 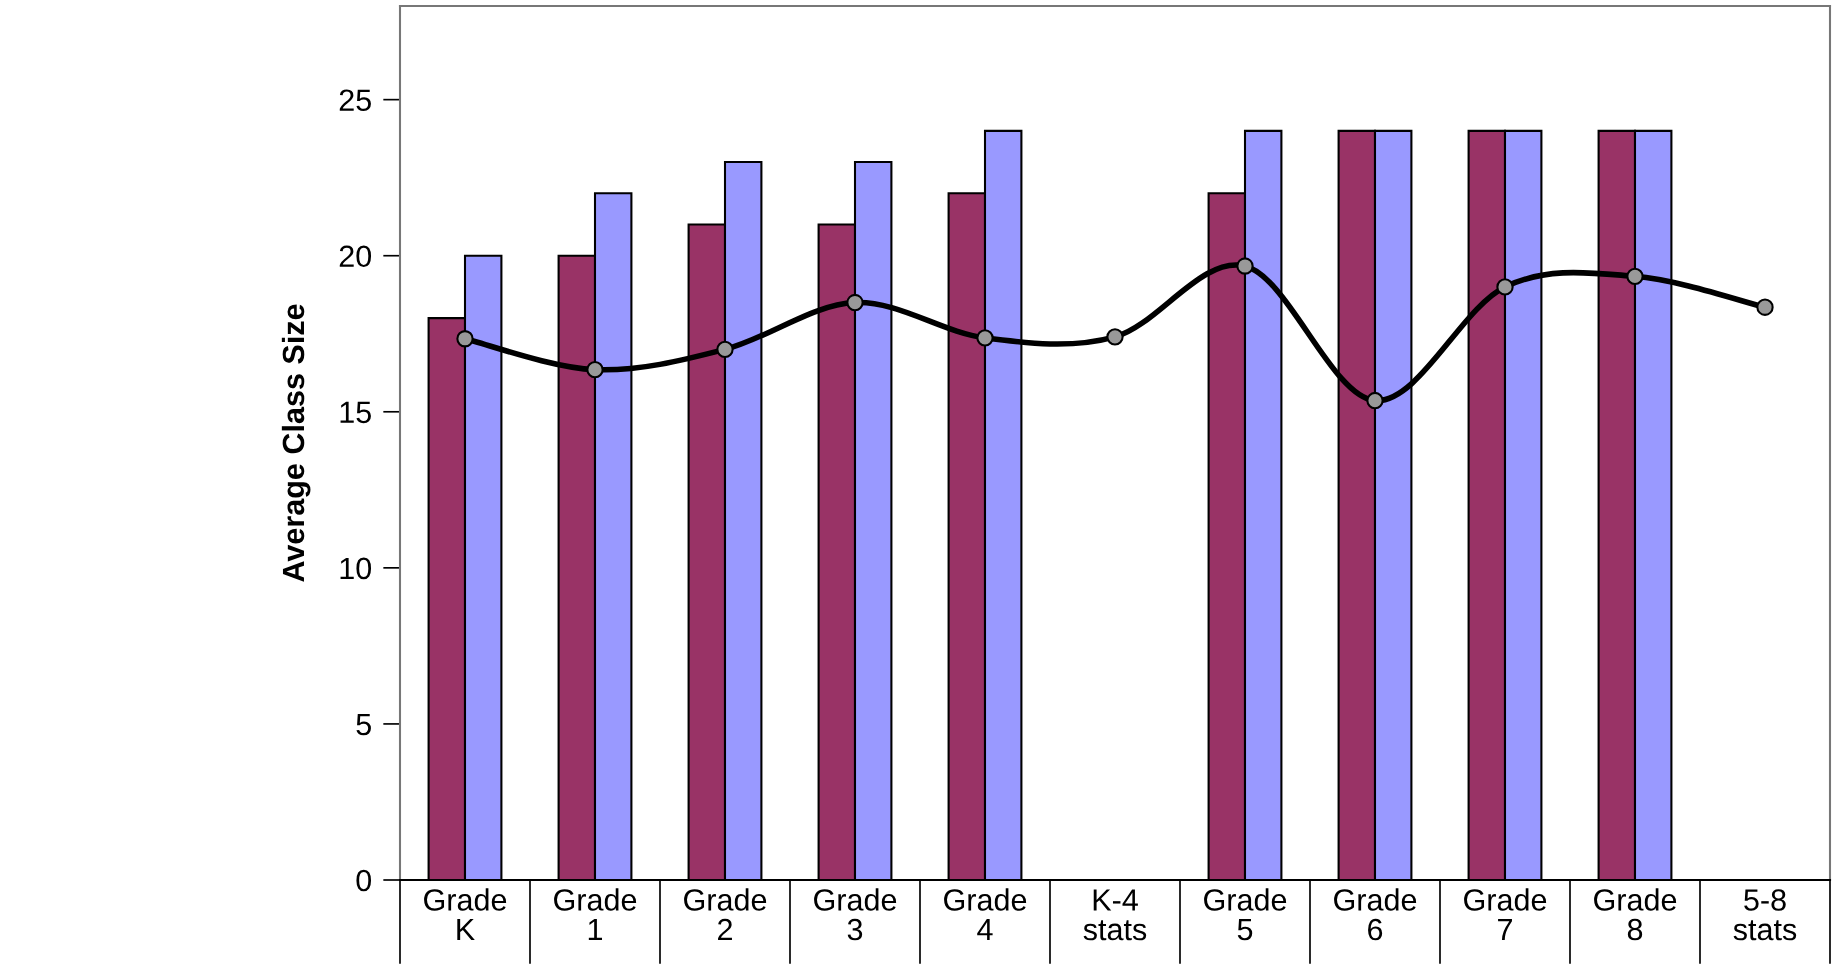 I want to click on y-tick-label: 25, so click(x=355, y=100).